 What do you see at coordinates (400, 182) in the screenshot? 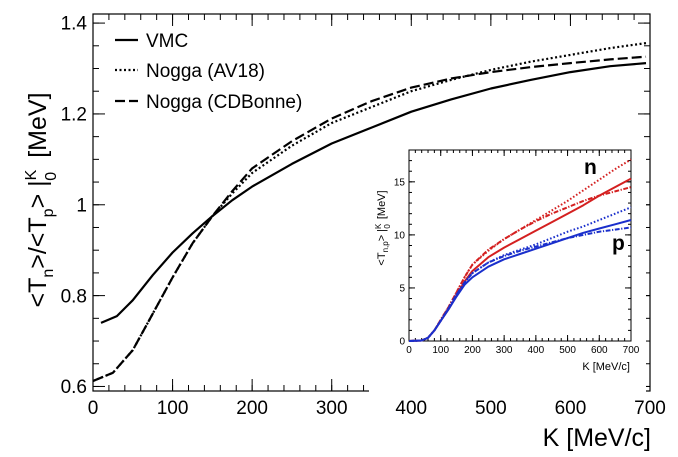
I see `y-tick-label: 15` at bounding box center [400, 182].